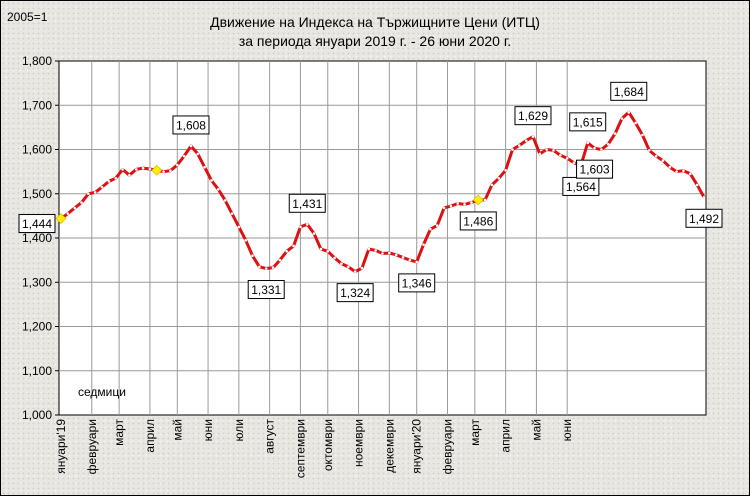 The height and width of the screenshot is (496, 750). What do you see at coordinates (359, 443) in the screenshot?
I see `x-tick-label: ноември` at bounding box center [359, 443].